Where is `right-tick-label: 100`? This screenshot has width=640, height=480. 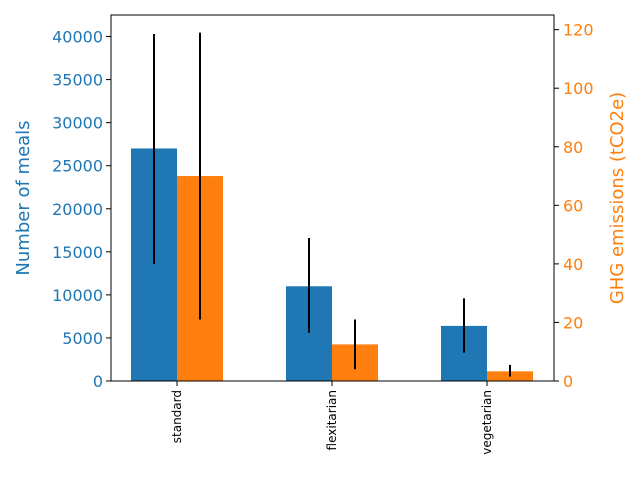 right-tick-label: 100 is located at coordinates (578, 88).